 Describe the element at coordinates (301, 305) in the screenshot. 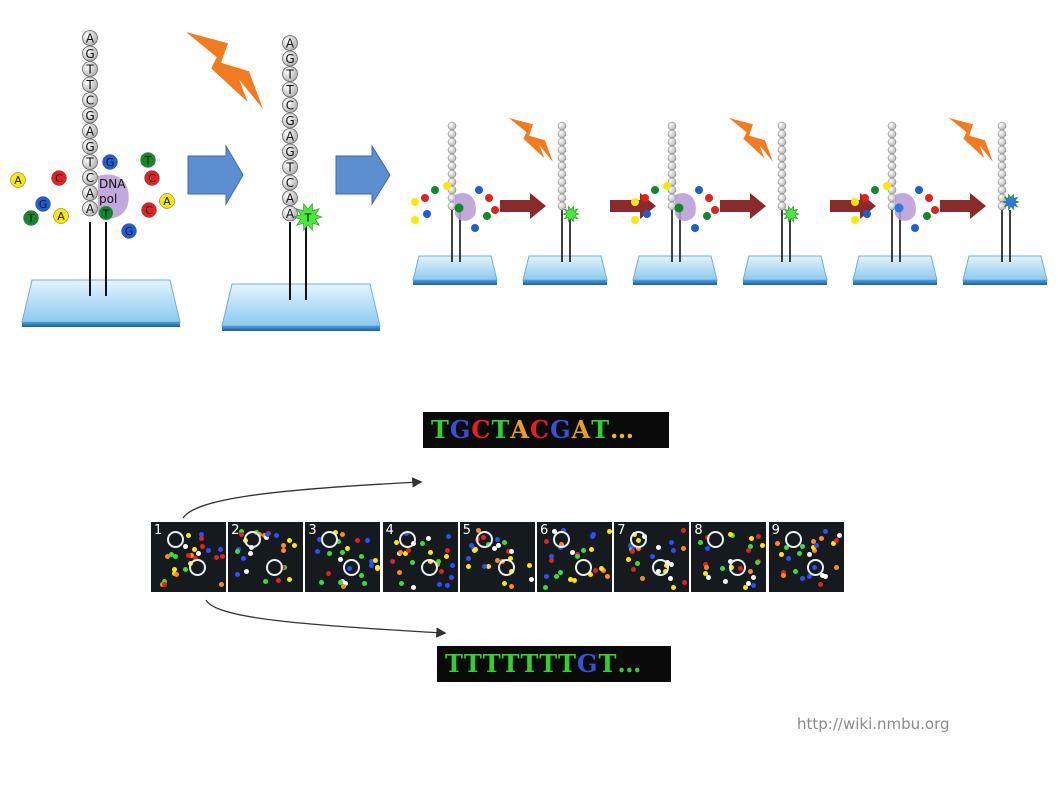

I see `slide-step2` at that location.